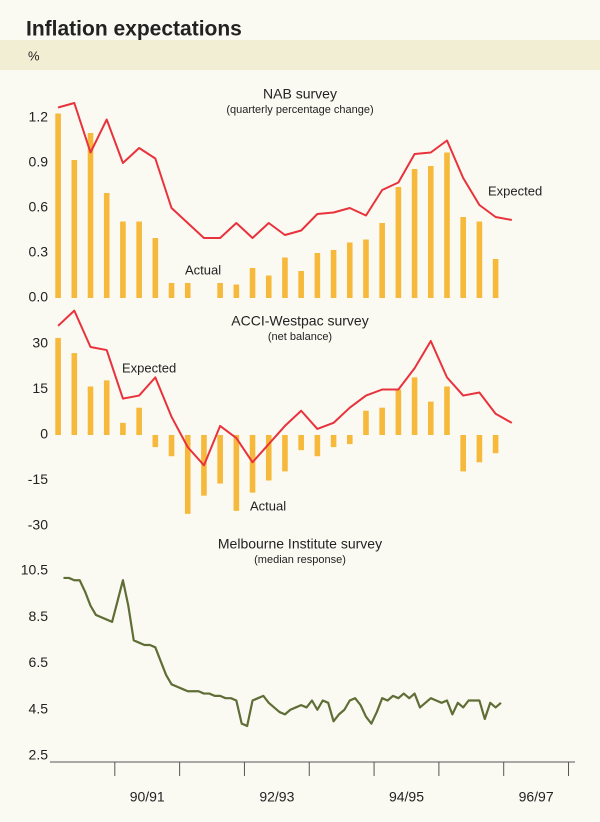  I want to click on page-title: Inflation expectations, so click(134, 29).